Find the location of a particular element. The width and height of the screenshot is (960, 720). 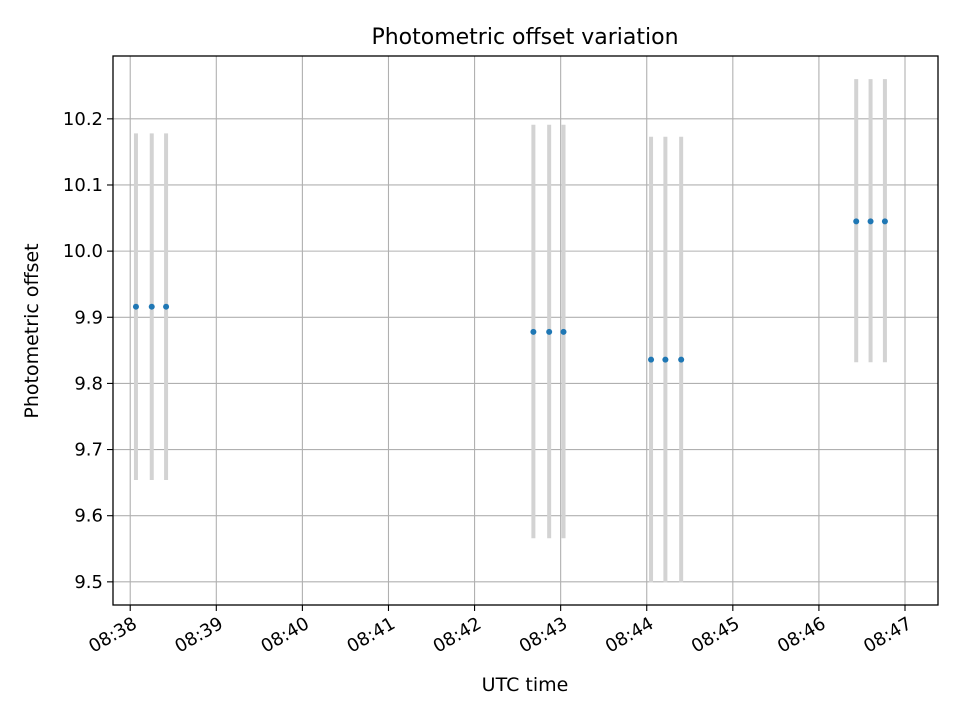

y-tick-label: 9.7 is located at coordinates (88, 450).